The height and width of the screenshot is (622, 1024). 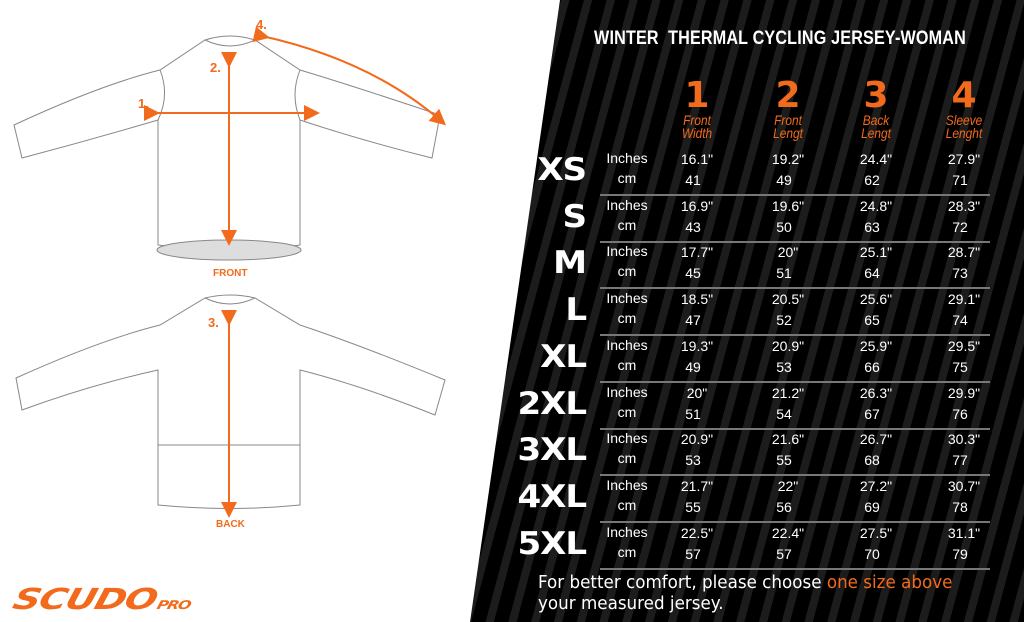 I want to click on value-inches: 29.9", so click(x=964, y=392).